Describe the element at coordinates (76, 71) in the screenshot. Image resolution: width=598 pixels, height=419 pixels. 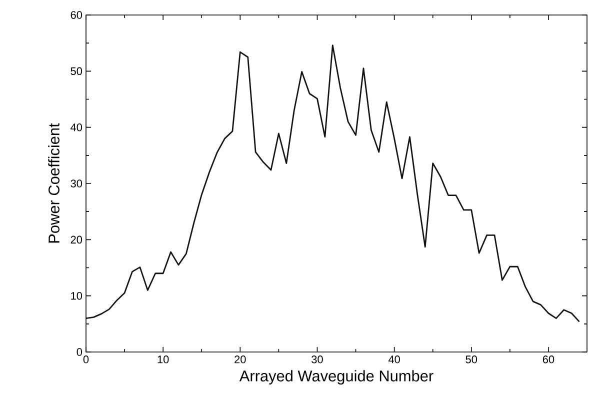
I see `y-tick-label: 50` at that location.